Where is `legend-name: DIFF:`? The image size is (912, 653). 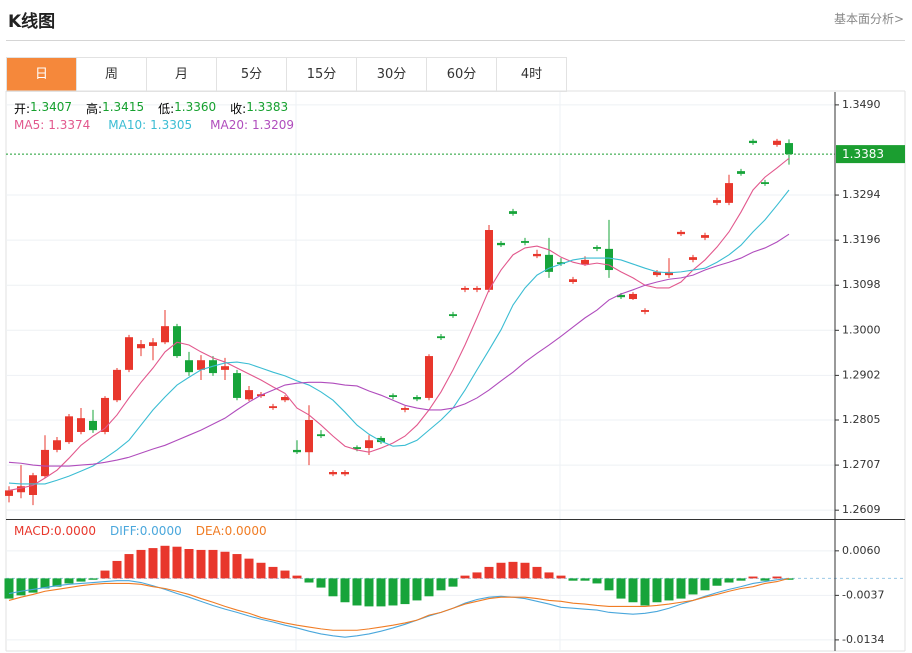
legend-name: DIFF: is located at coordinates (125, 531).